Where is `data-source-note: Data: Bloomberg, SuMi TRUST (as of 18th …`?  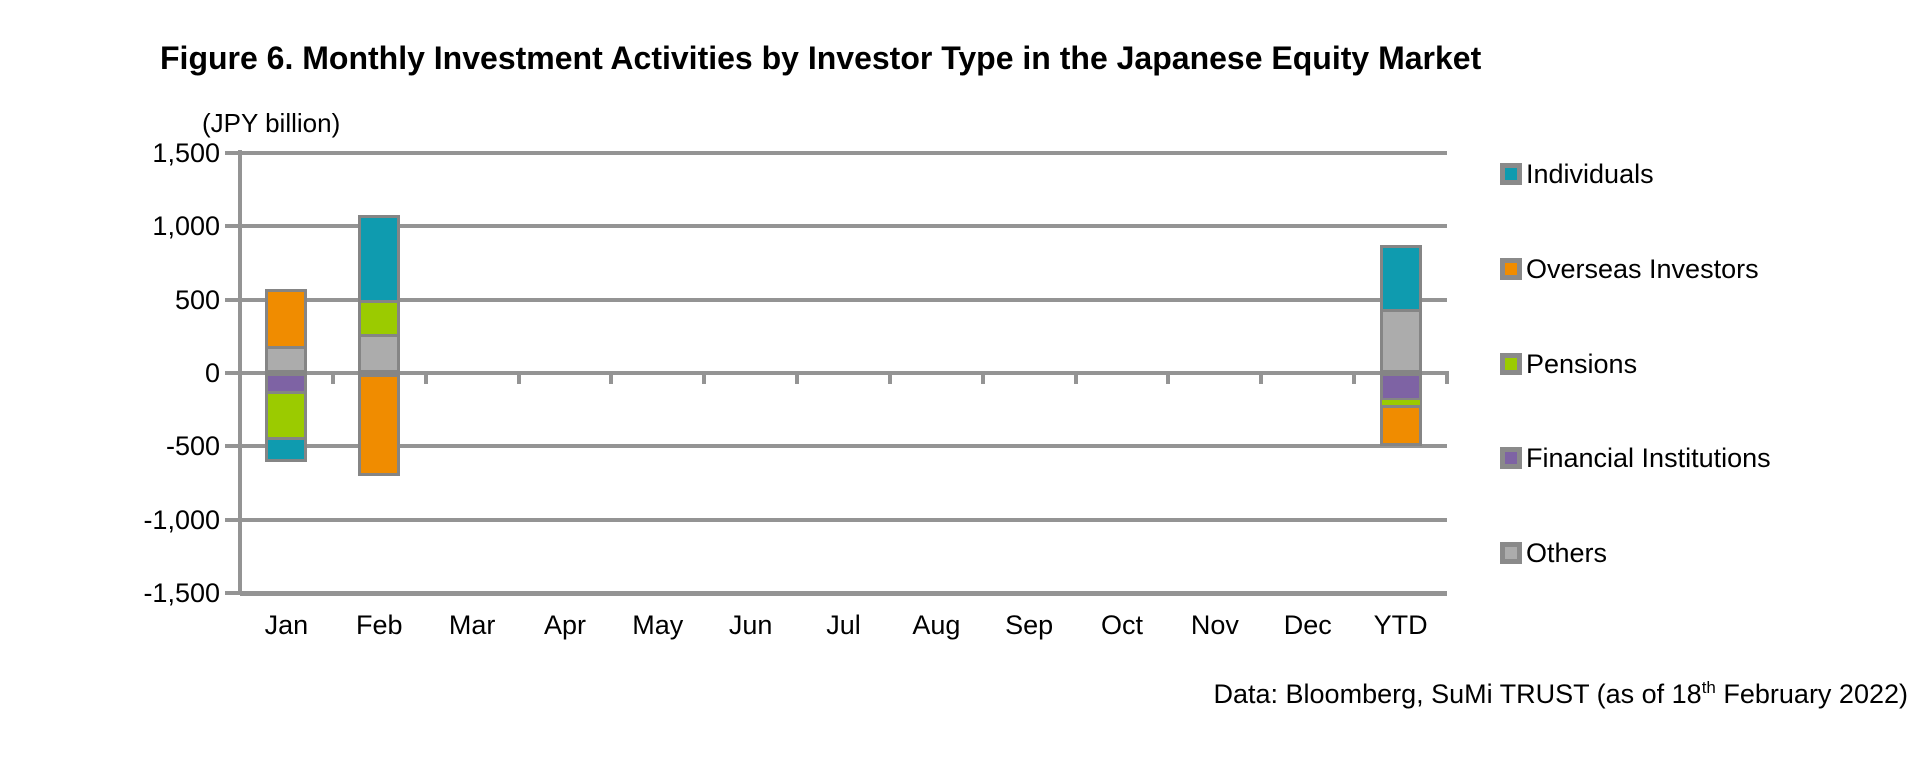 data-source-note: Data: Bloomberg, SuMi TRUST (as of 18th … is located at coordinates (1561, 694).